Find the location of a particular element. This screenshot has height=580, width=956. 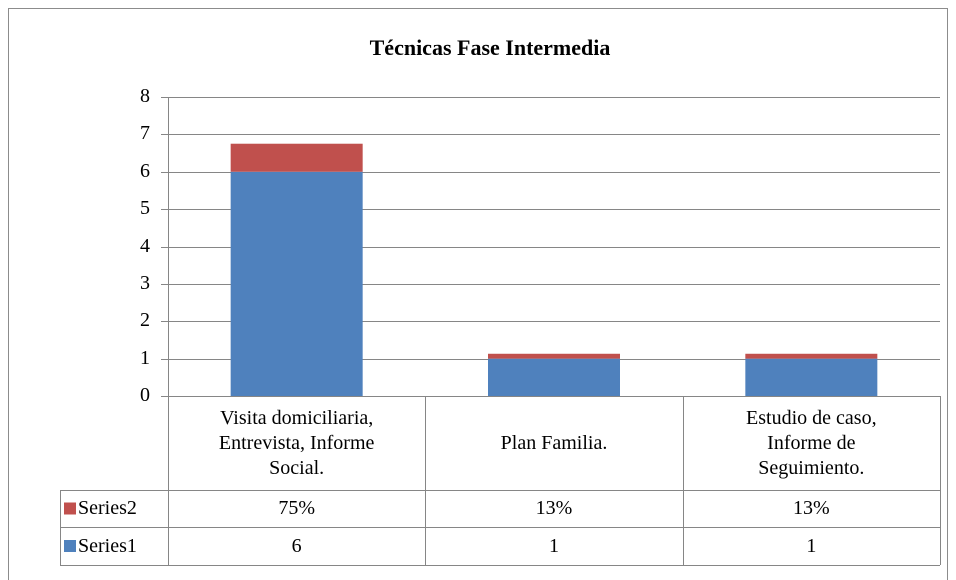

chart-title: Técnicas Fase Intermedia is located at coordinates (490, 47).